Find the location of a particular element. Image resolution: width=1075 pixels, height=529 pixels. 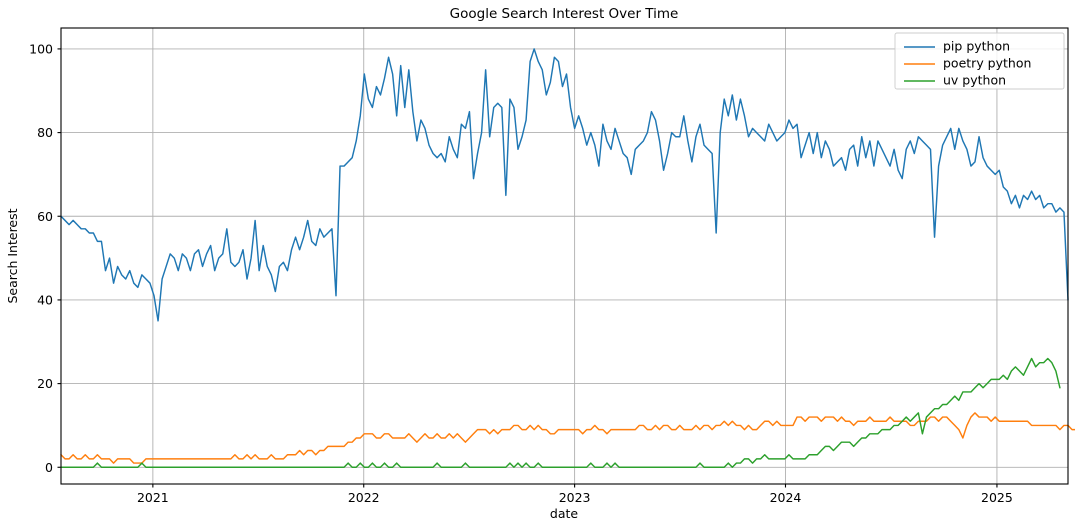

legend-label-uv-python: uv python is located at coordinates (974, 80).